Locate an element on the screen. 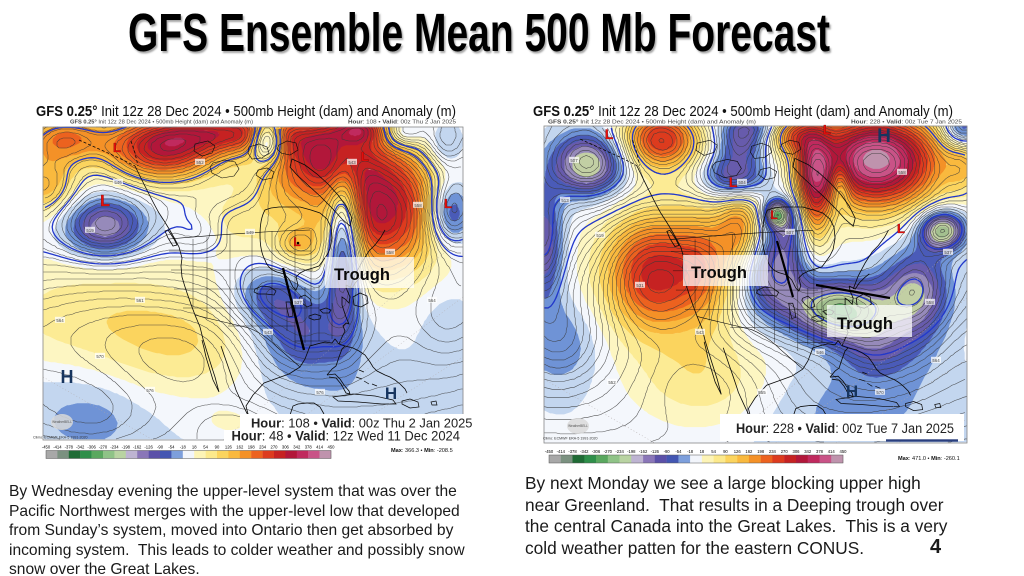 The image size is (1024, 576). svg-text: 504 is located at coordinates (742, 182).